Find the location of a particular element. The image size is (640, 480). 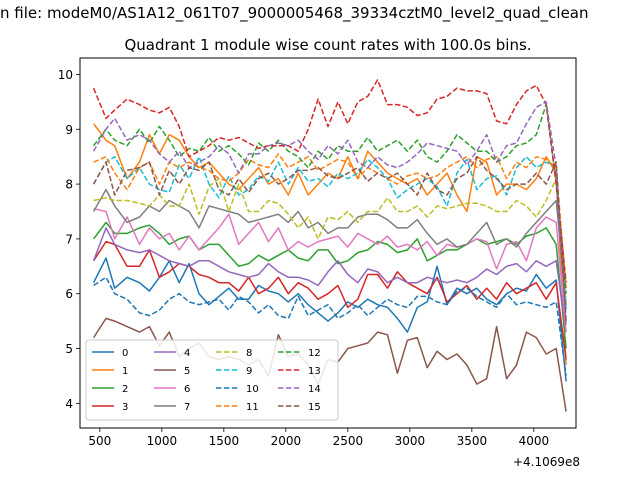

x-tick-label: 2500 is located at coordinates (348, 441).